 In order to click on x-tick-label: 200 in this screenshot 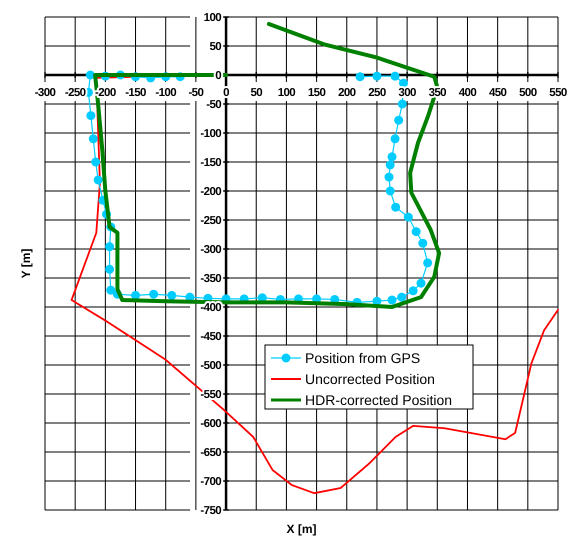, I will do `click(347, 93)`.